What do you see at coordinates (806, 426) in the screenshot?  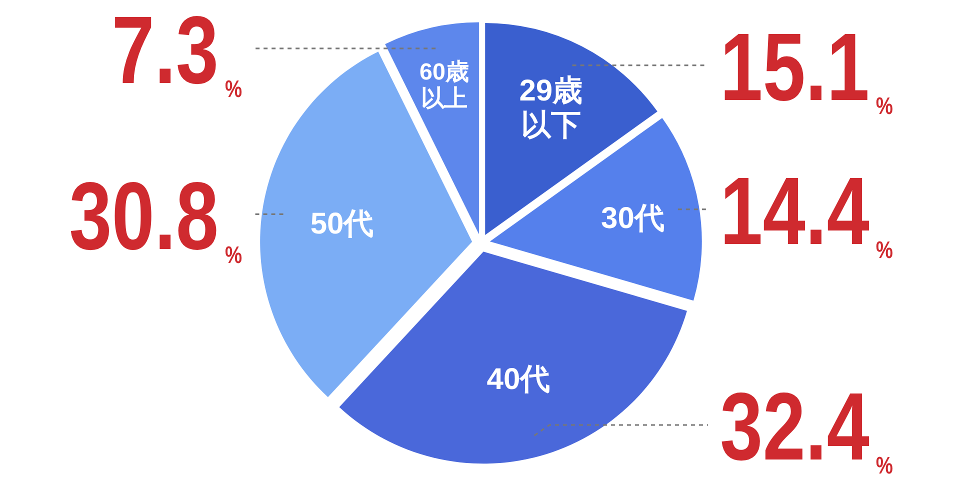 I see `value-label: 32.4$_{%}$` at bounding box center [806, 426].